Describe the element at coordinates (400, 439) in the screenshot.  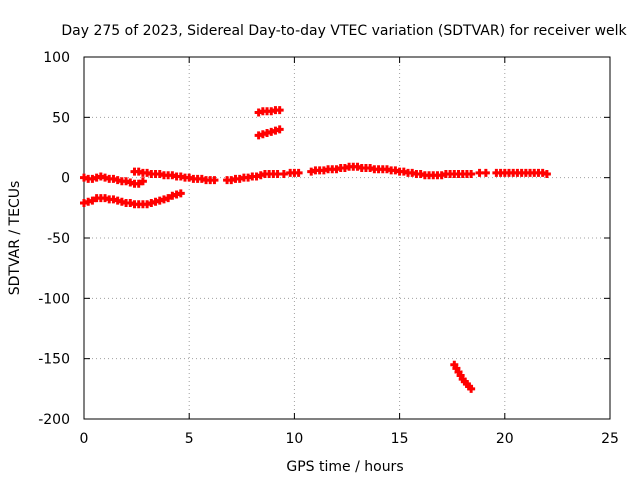
I see `x-tick-label: 15` at that location.